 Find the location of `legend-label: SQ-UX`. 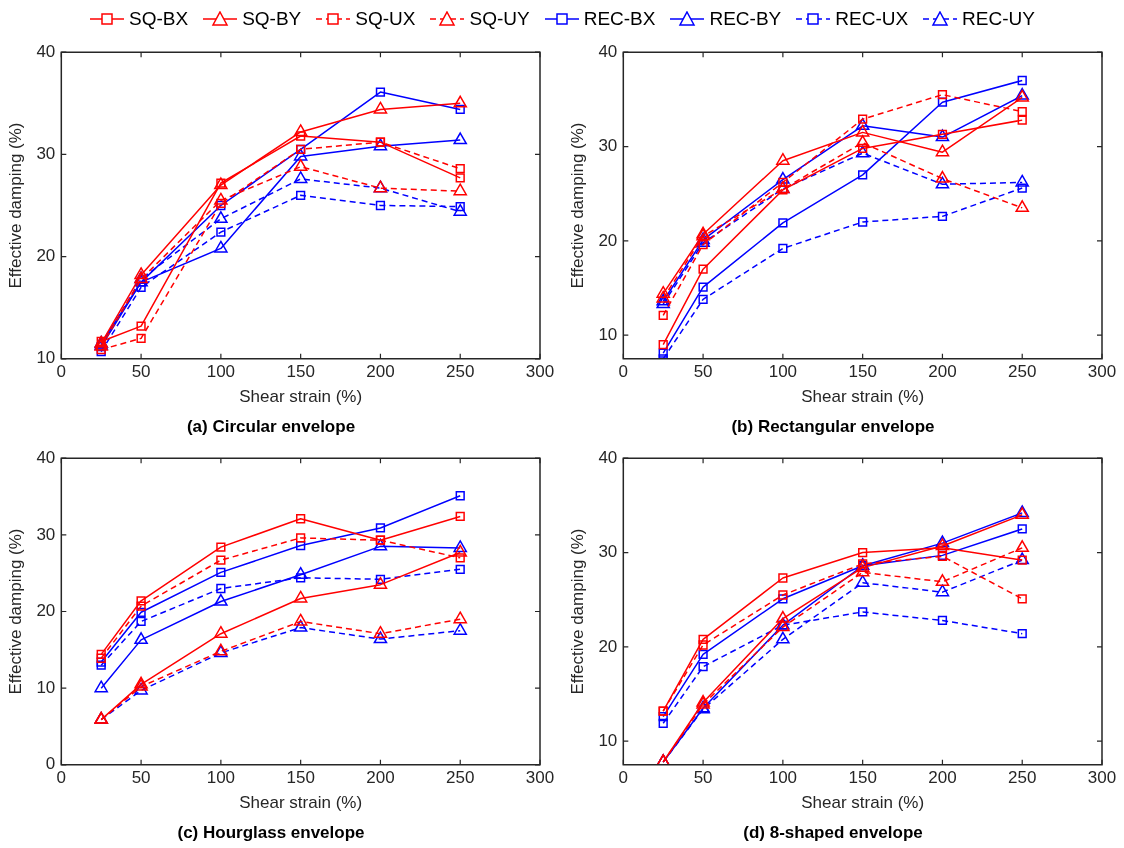

legend-label: SQ-UX is located at coordinates (385, 19).